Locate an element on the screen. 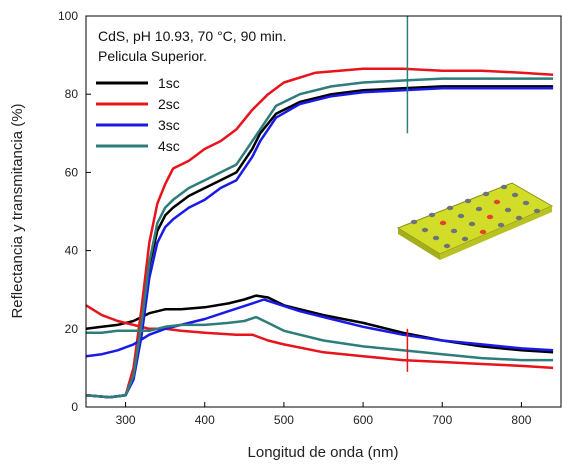 This screenshot has width=562, height=466. legend-label: 3sc is located at coordinates (169, 125).